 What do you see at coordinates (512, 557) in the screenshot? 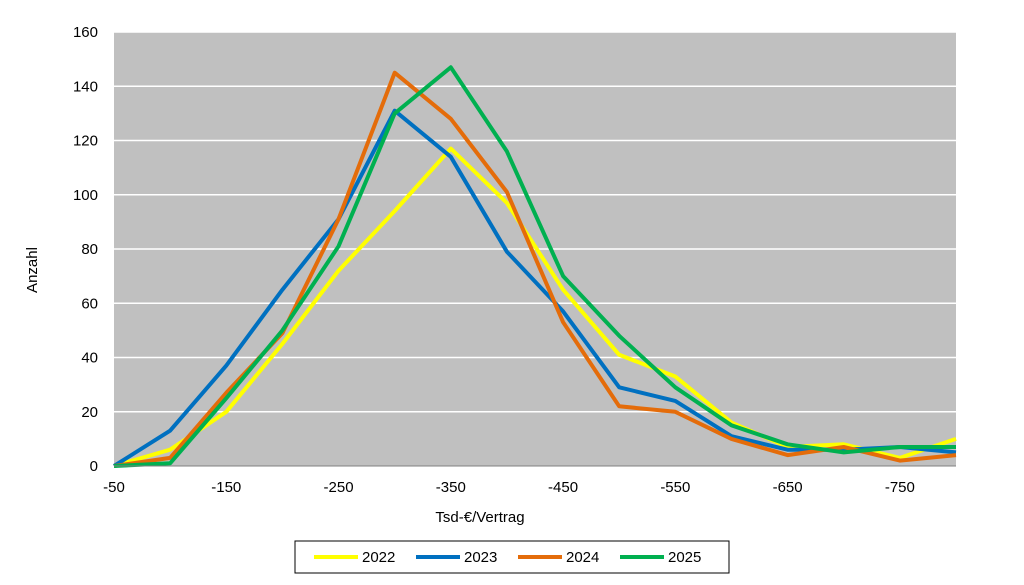
I see `legend: 2022 2023 2024 2025` at bounding box center [512, 557].